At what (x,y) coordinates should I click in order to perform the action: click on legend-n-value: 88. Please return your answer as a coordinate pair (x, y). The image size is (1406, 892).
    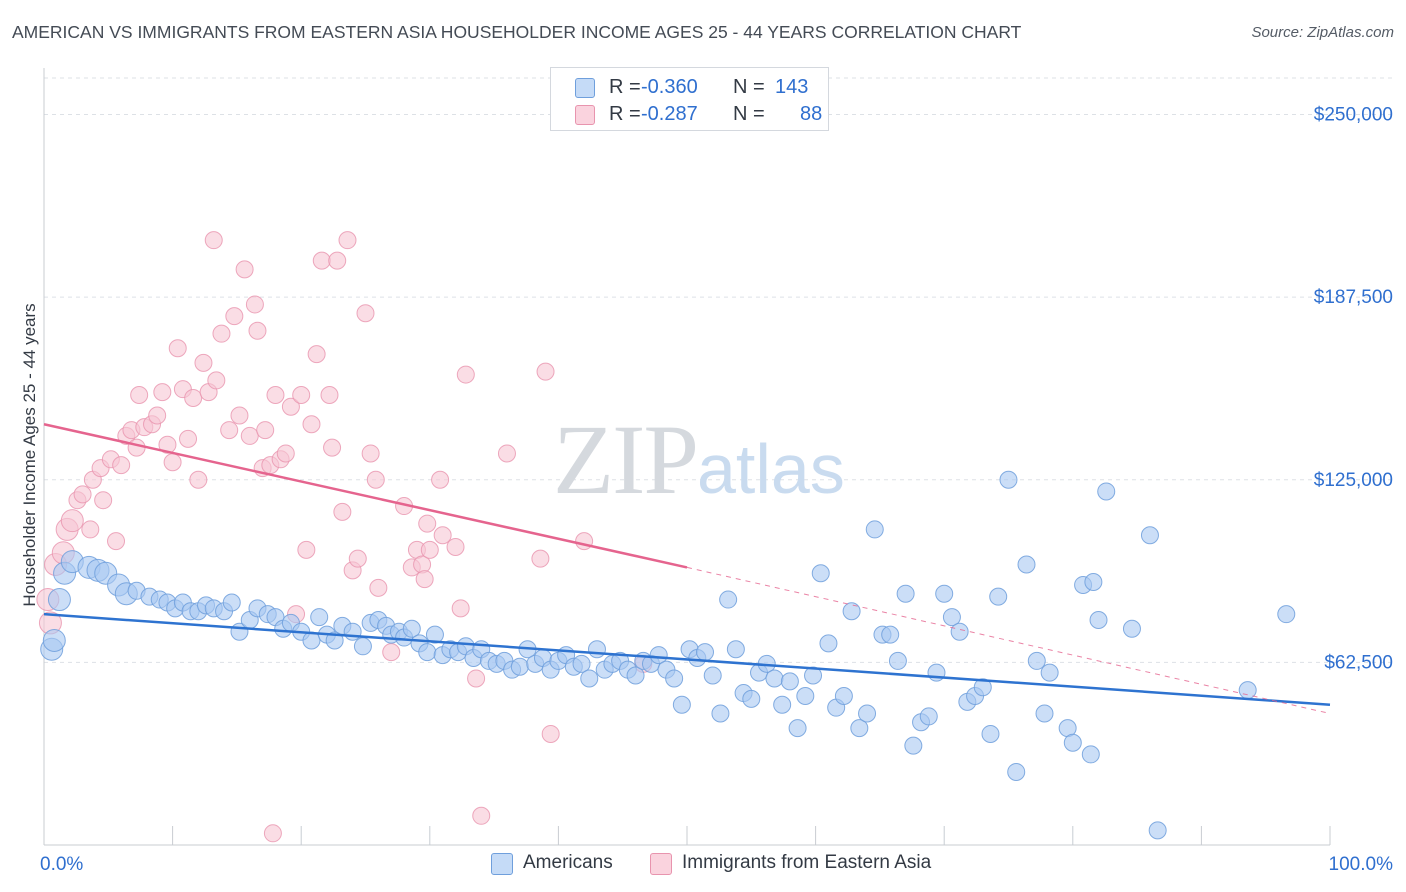
    Looking at the image, I should click on (811, 114).